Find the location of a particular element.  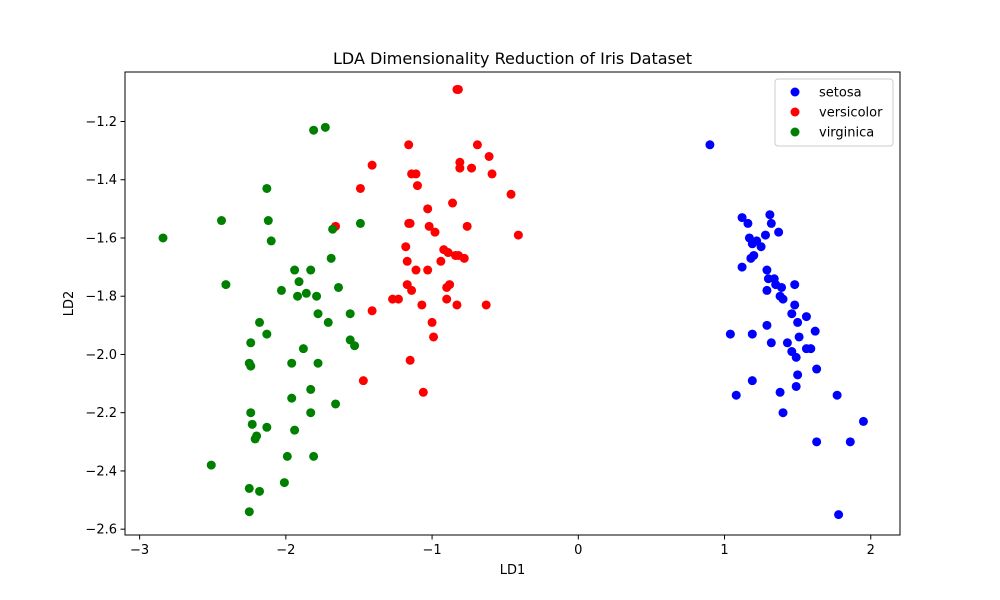

x-tick-label: −1 is located at coordinates (431, 550).